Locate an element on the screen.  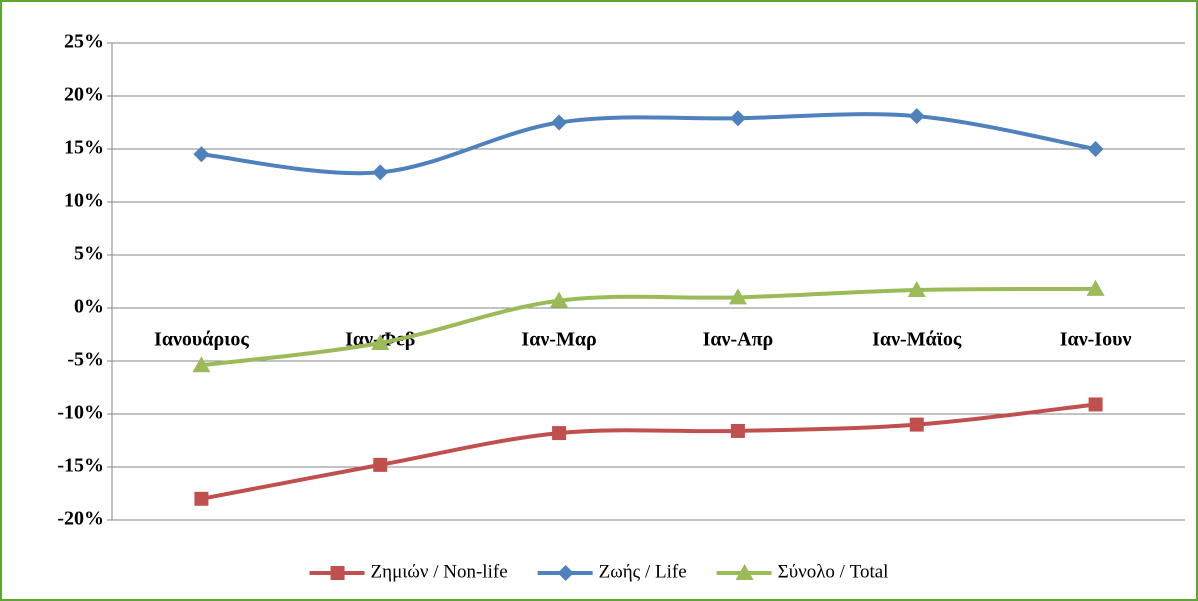
legend-item: Σύνολο / Total is located at coordinates (802, 571).